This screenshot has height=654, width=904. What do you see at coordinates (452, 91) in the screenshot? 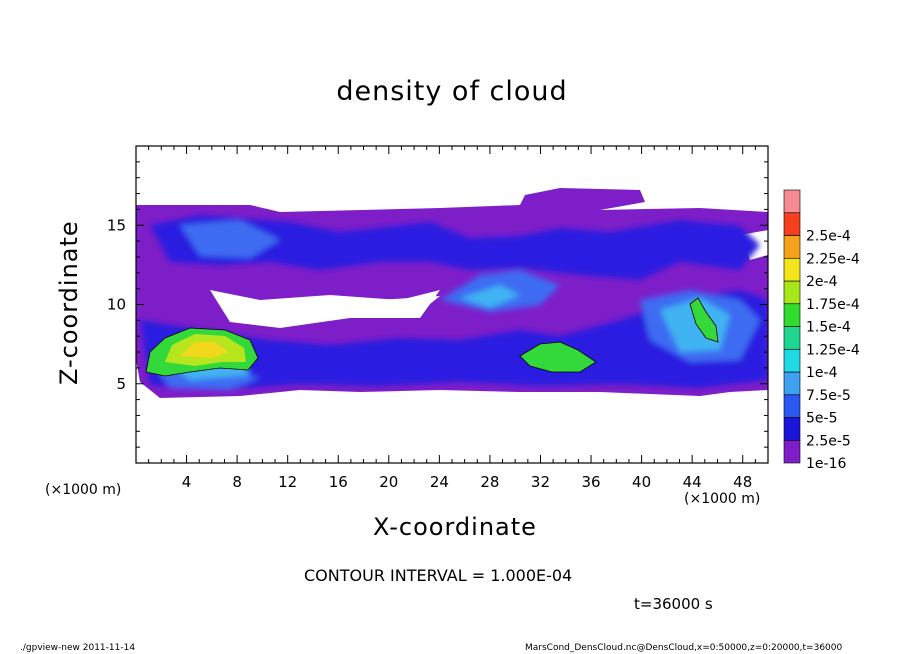
I see `chart-title: density of cloud` at bounding box center [452, 91].